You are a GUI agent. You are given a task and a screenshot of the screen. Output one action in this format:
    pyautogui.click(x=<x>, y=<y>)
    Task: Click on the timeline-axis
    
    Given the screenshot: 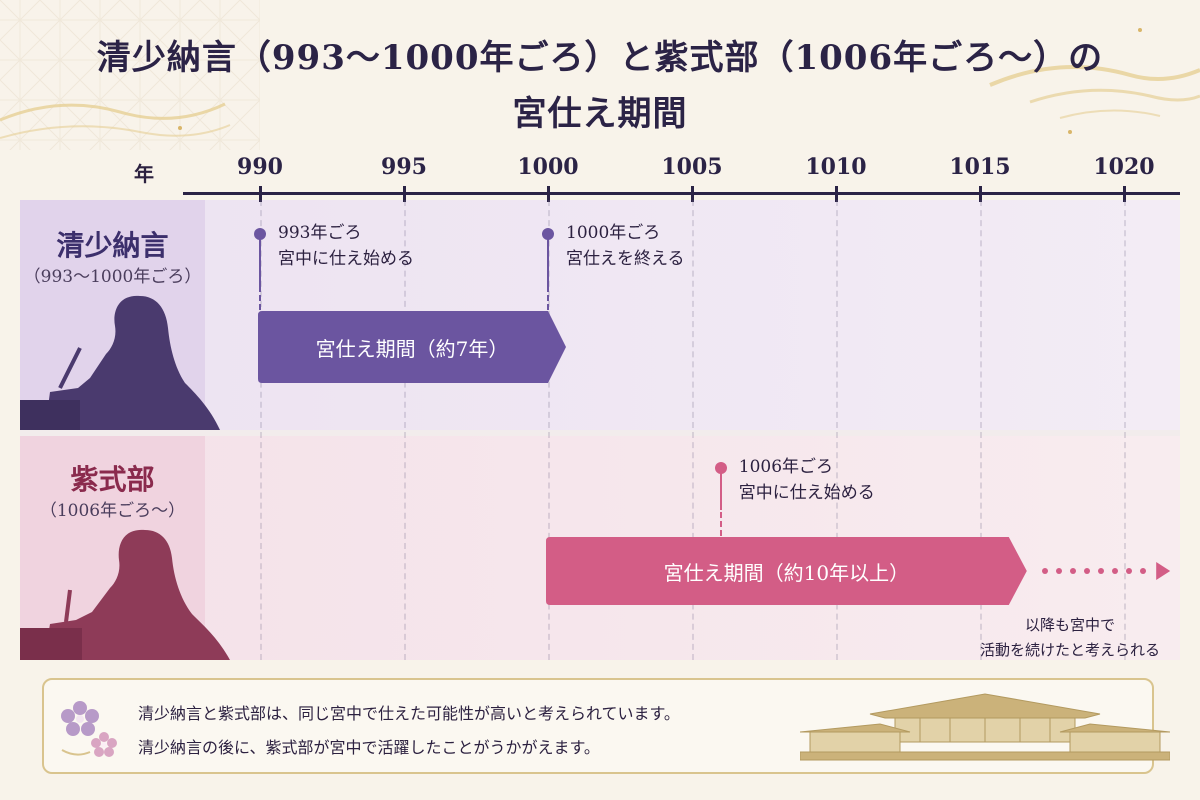 What is the action you would take?
    pyautogui.click(x=681, y=193)
    